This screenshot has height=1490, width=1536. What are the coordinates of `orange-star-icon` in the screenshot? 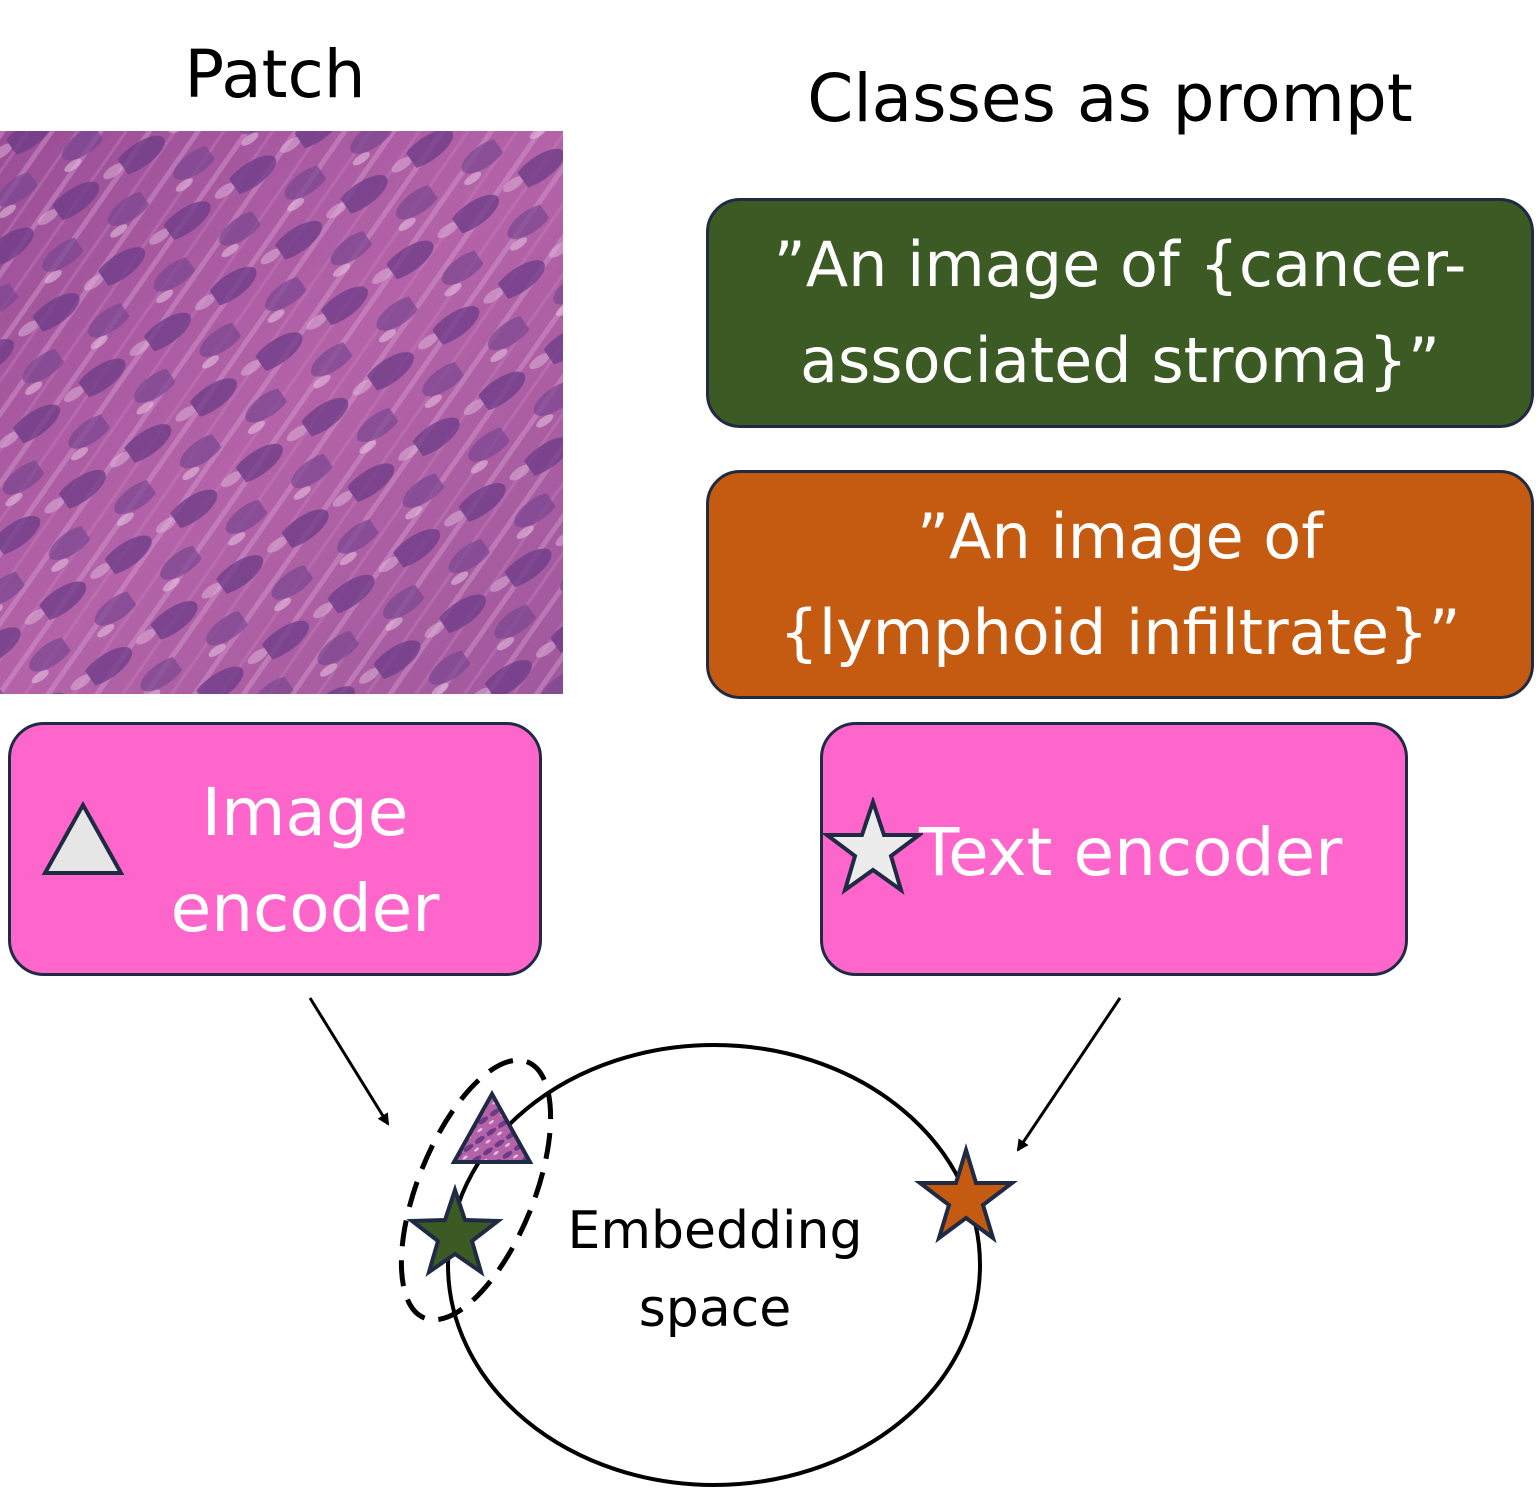 It's located at (966, 1193).